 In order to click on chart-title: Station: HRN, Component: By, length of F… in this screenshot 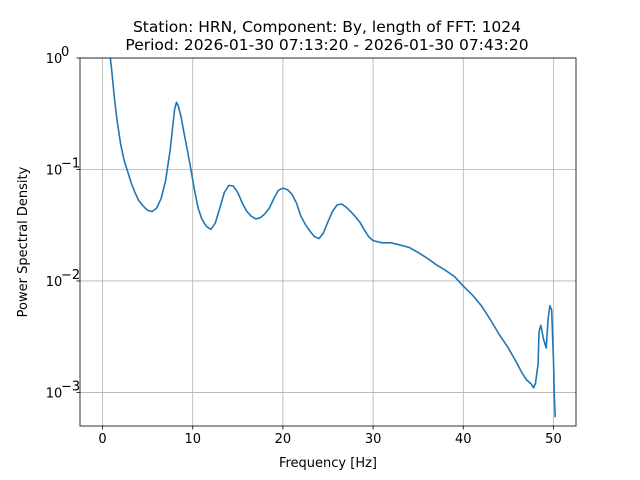, I will do `click(327, 27)`.